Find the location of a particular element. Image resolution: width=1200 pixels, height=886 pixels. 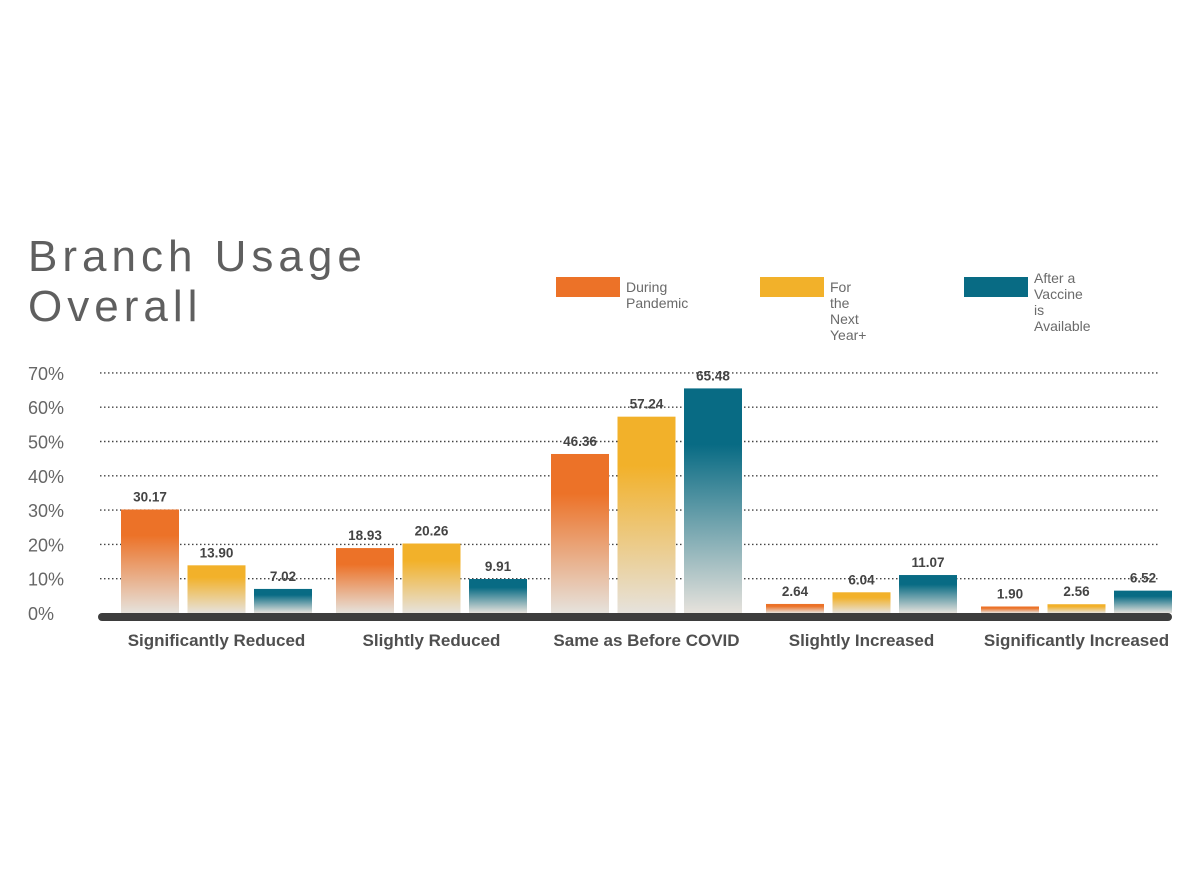

x-category-label: Significantly Increased is located at coordinates (1076, 640).